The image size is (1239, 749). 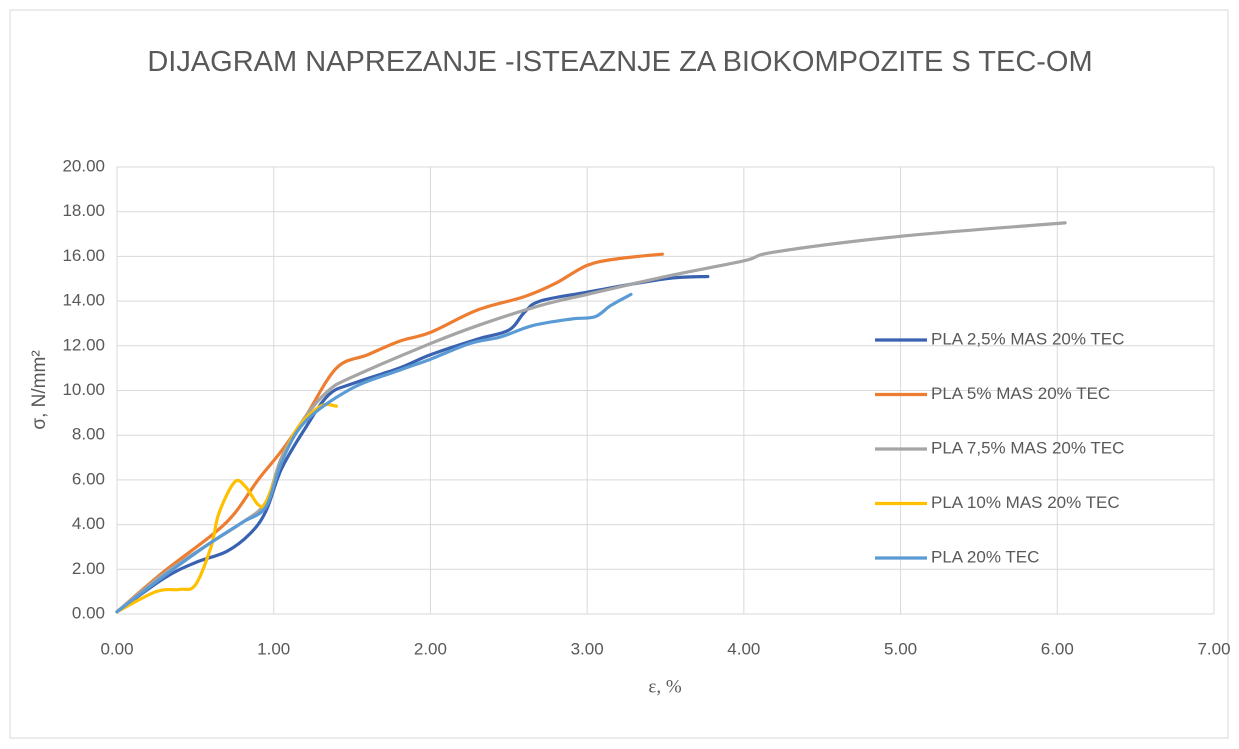 I want to click on legend-label: PLA 5% MAS 20% TEC, so click(x=1020, y=393).